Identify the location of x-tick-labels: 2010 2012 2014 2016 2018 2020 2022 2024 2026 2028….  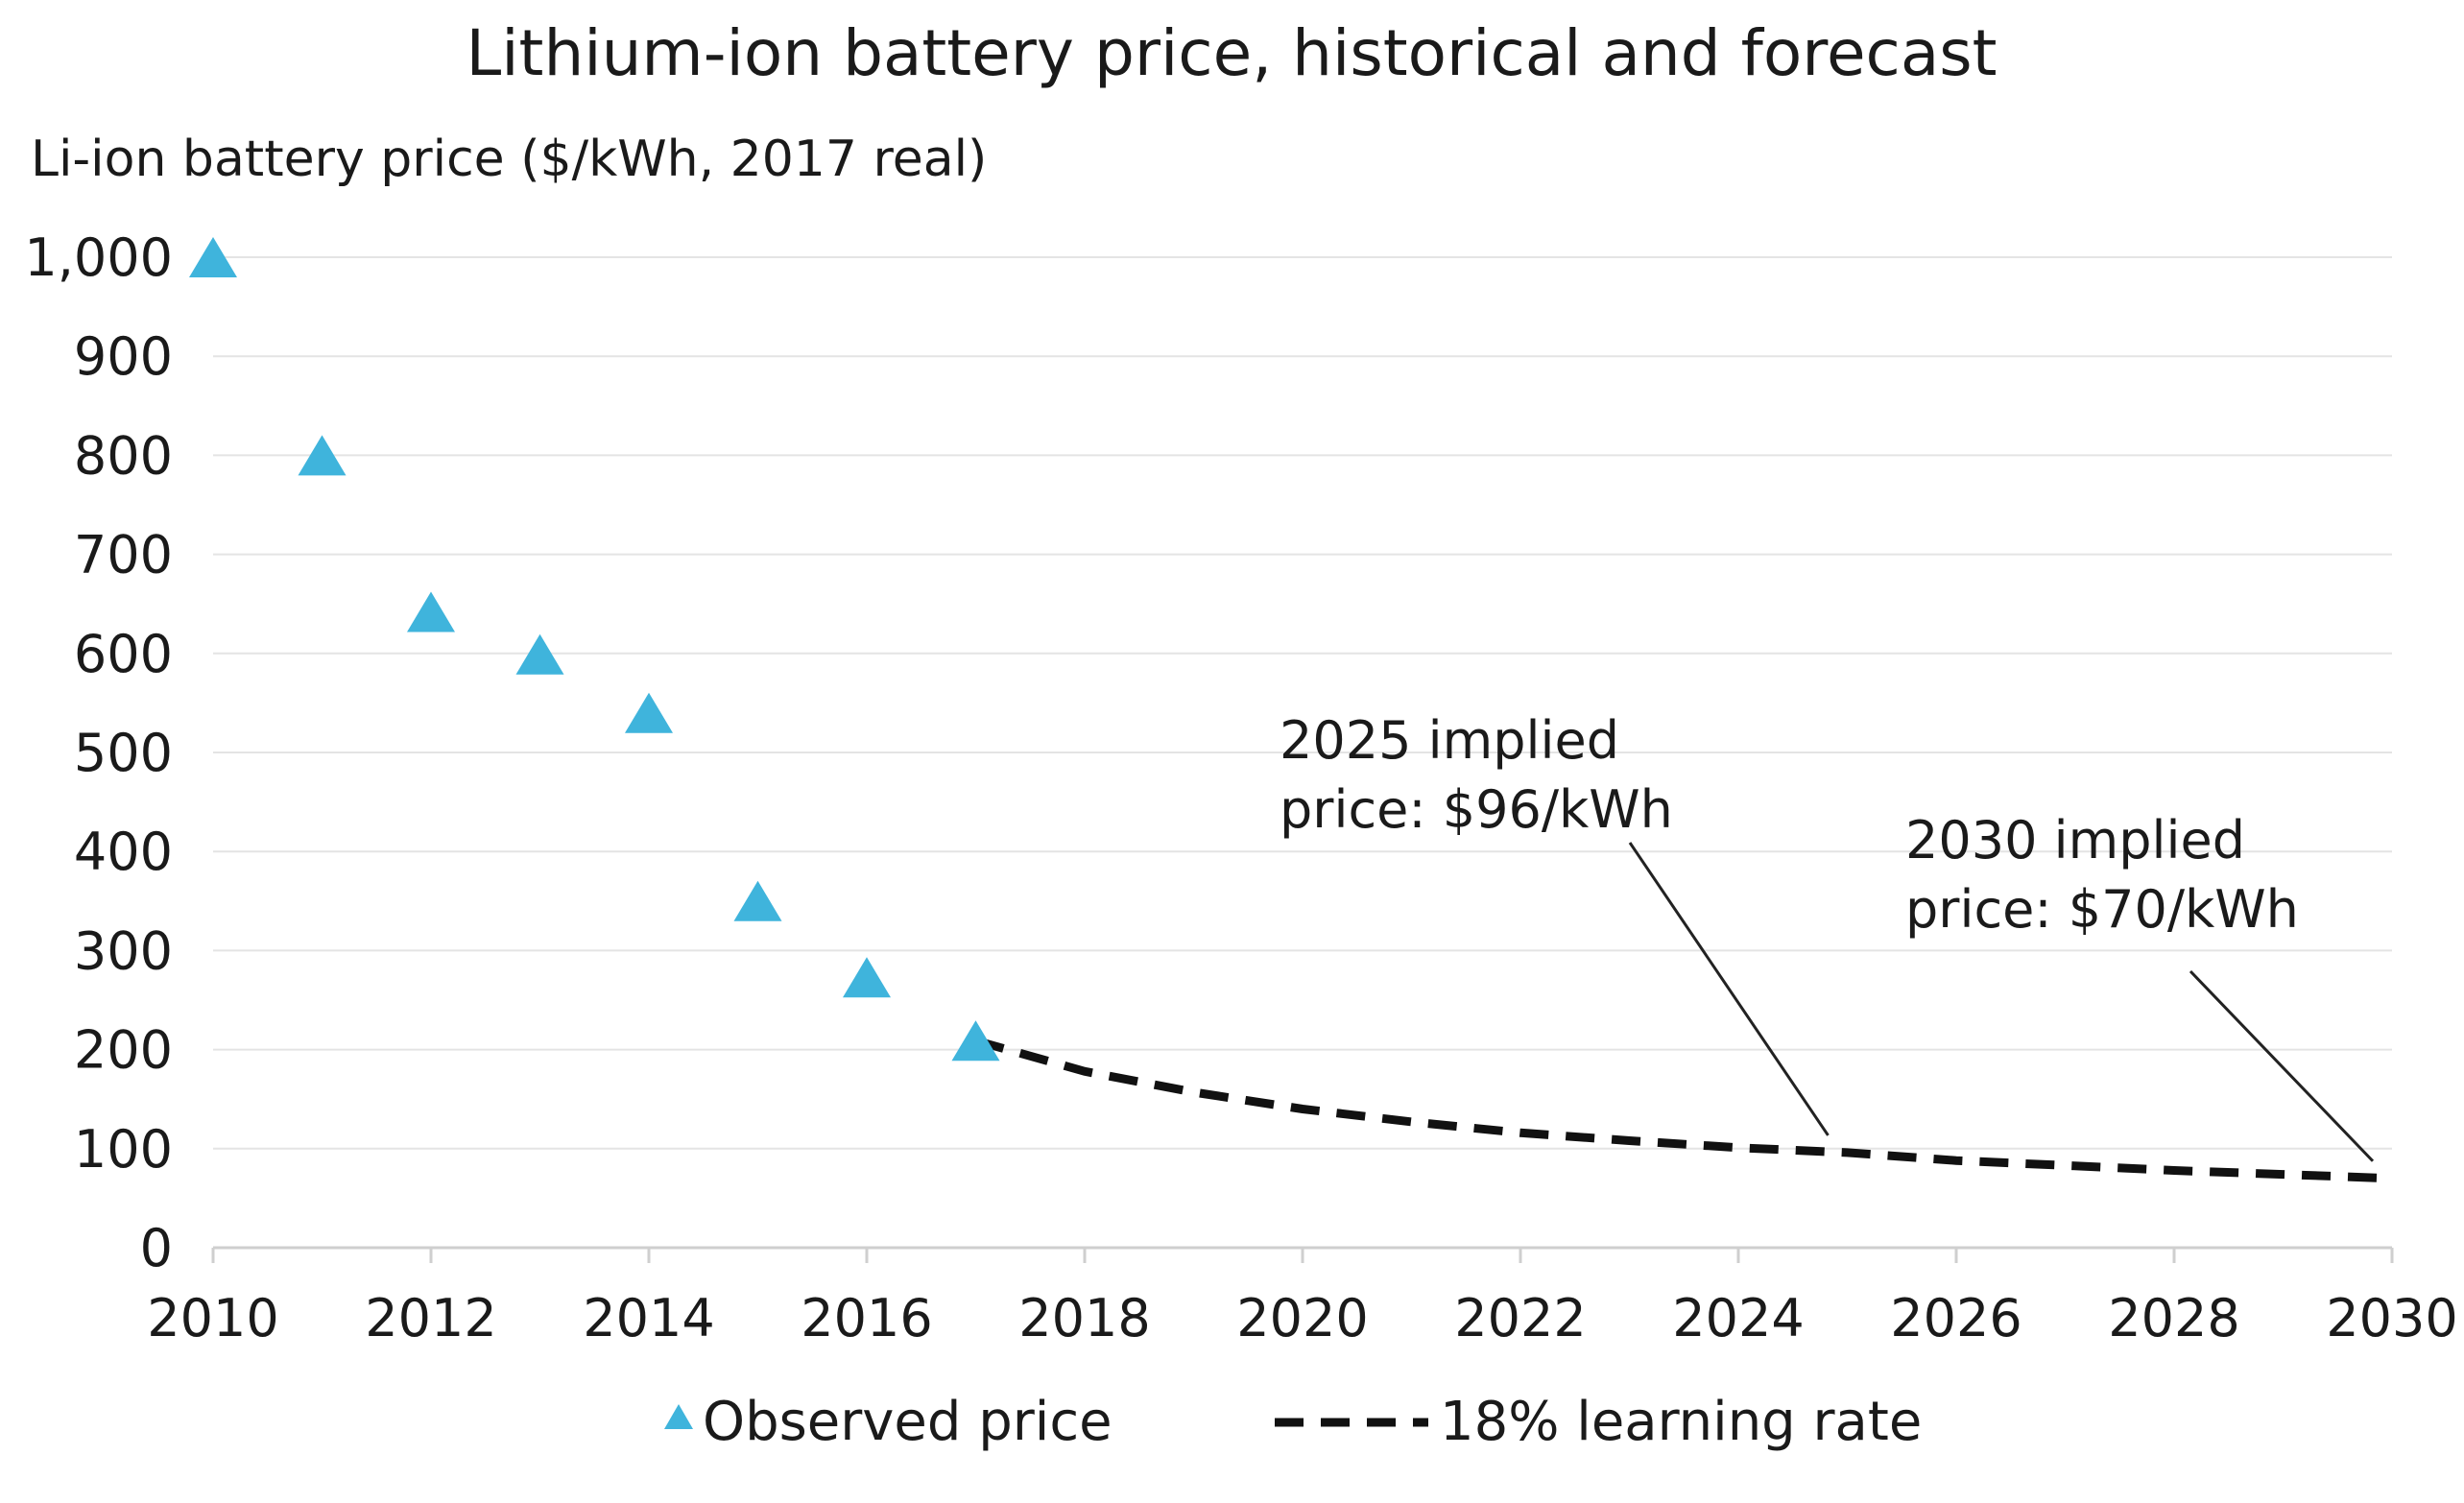
(1302, 1298).